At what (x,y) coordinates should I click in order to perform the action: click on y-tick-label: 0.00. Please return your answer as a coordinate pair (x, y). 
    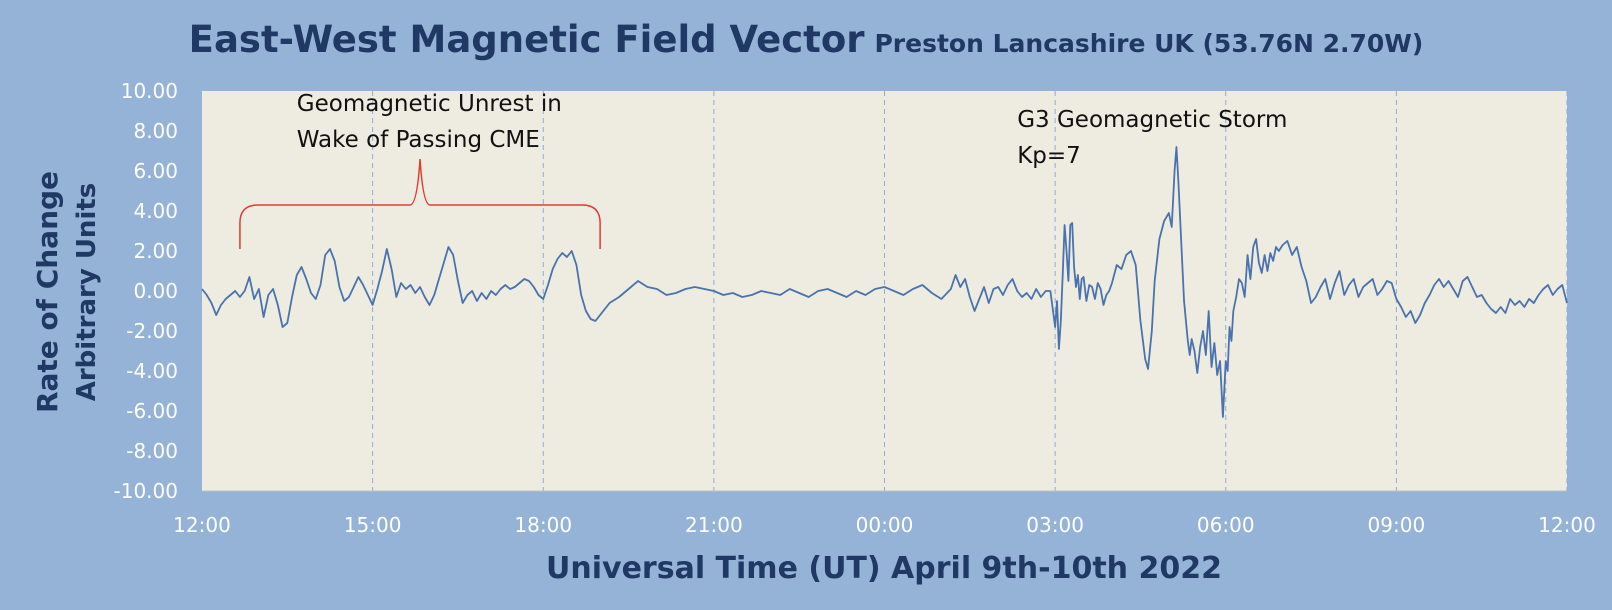
    Looking at the image, I should click on (155, 291).